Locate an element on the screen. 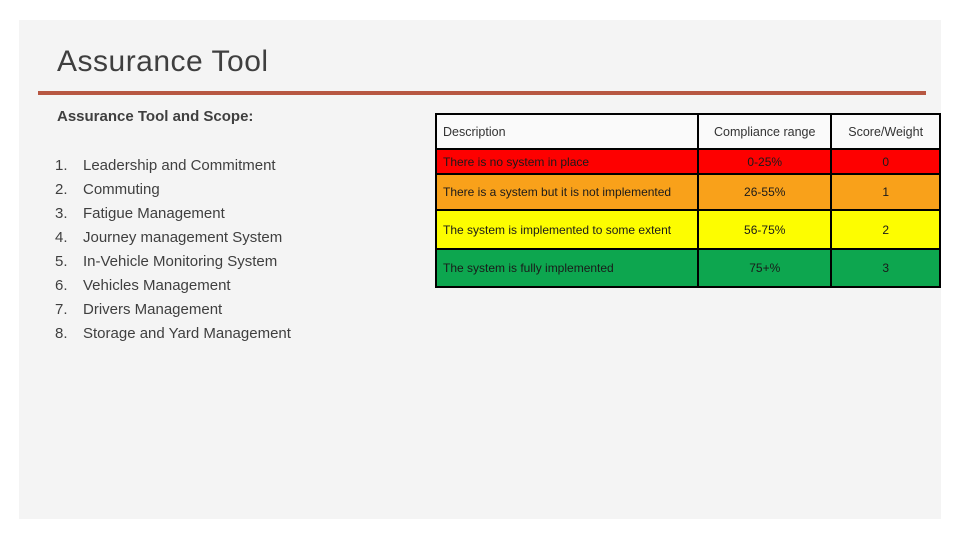 The height and width of the screenshot is (540, 960). scope-list-item: 3. Fatigue Management is located at coordinates (173, 214).